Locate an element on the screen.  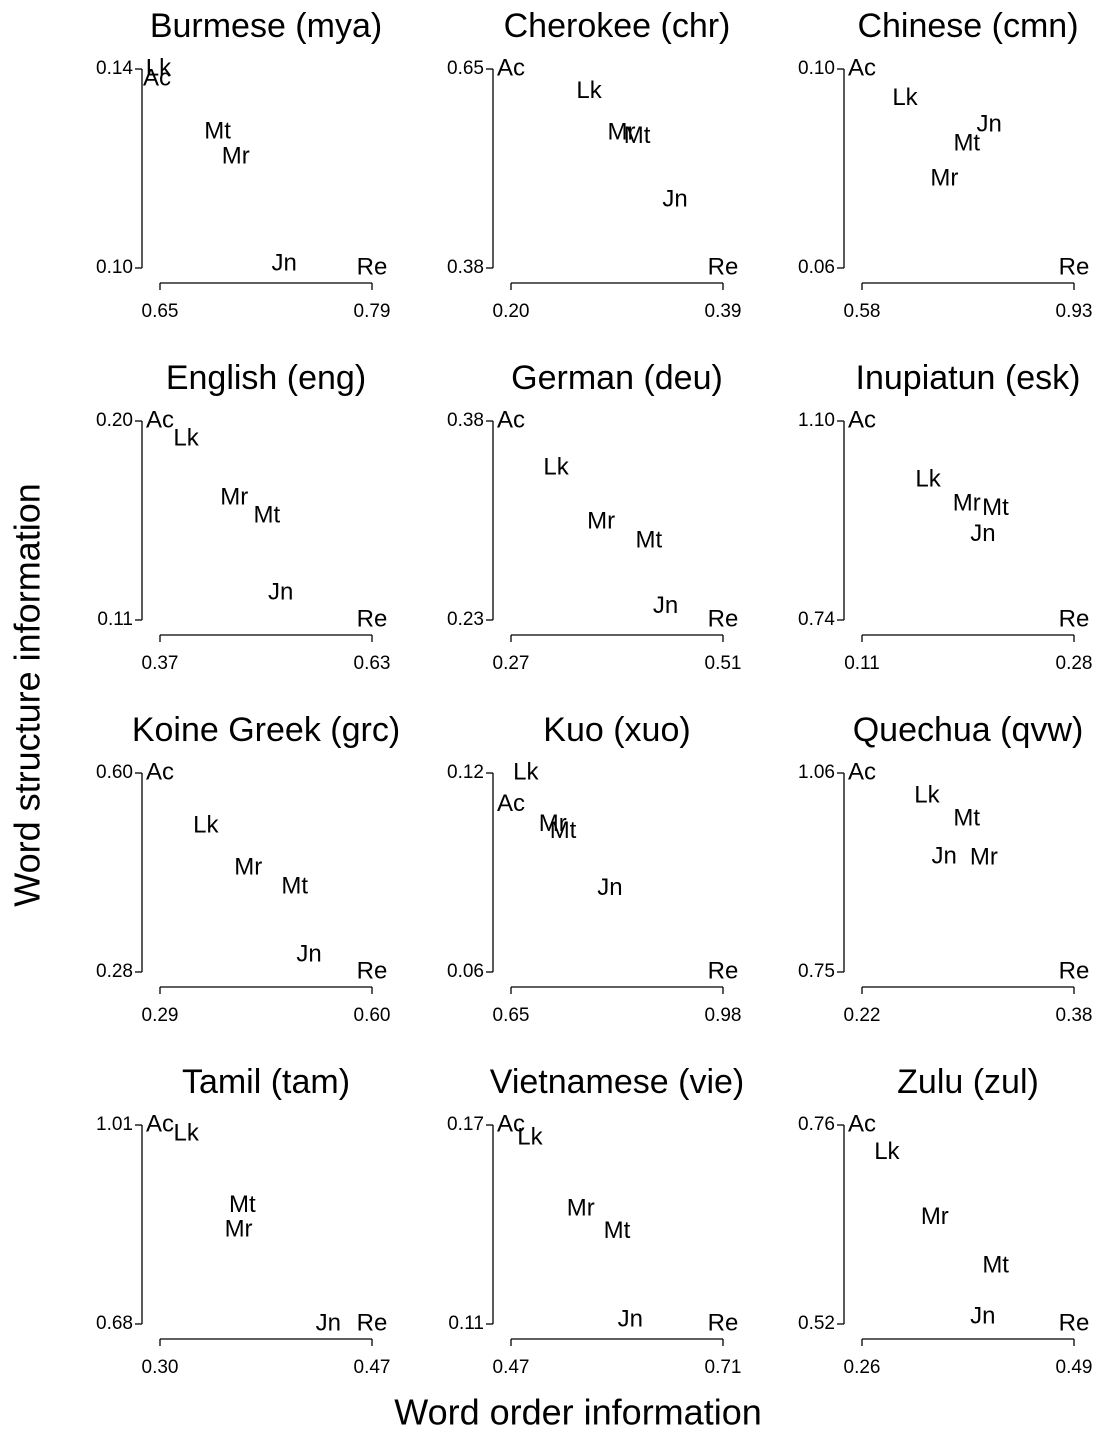
y-tick-label: 0.74 is located at coordinates (816, 619).